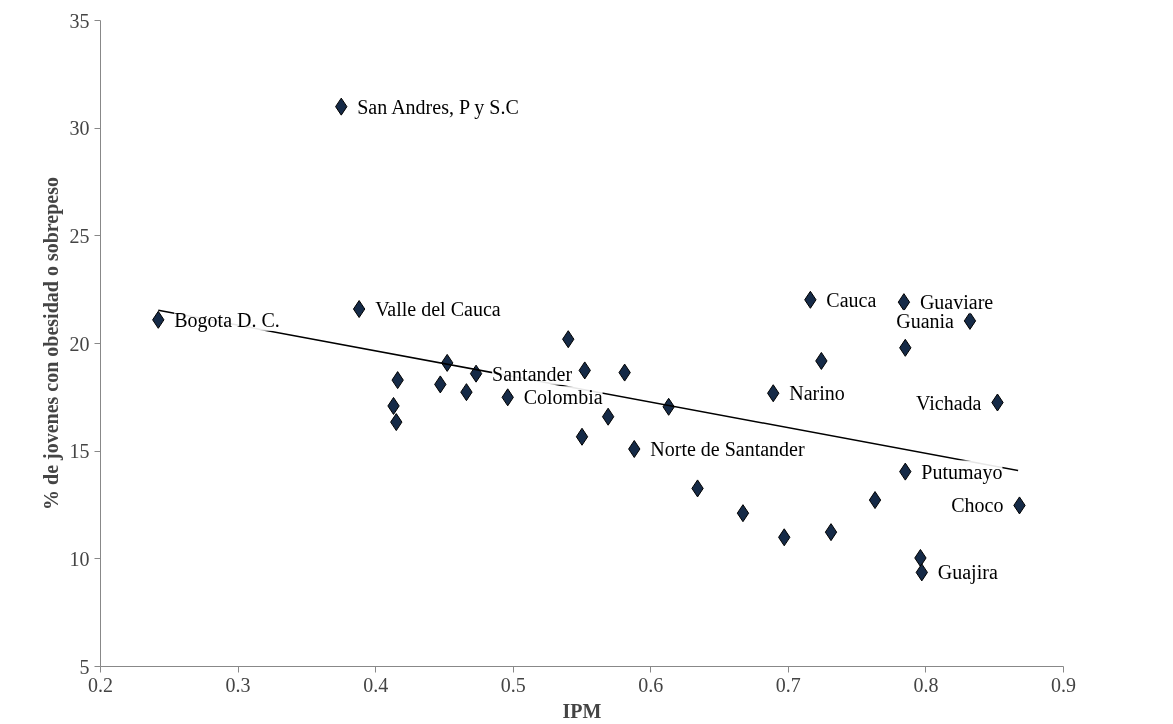  What do you see at coordinates (238, 684) in the screenshot?
I see `x-tick-label: 0.3` at bounding box center [238, 684].